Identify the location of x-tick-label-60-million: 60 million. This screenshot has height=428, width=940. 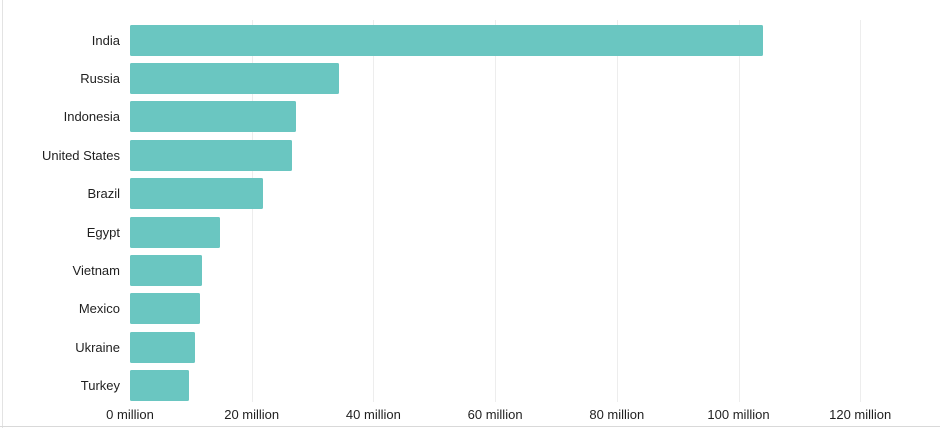
(495, 414).